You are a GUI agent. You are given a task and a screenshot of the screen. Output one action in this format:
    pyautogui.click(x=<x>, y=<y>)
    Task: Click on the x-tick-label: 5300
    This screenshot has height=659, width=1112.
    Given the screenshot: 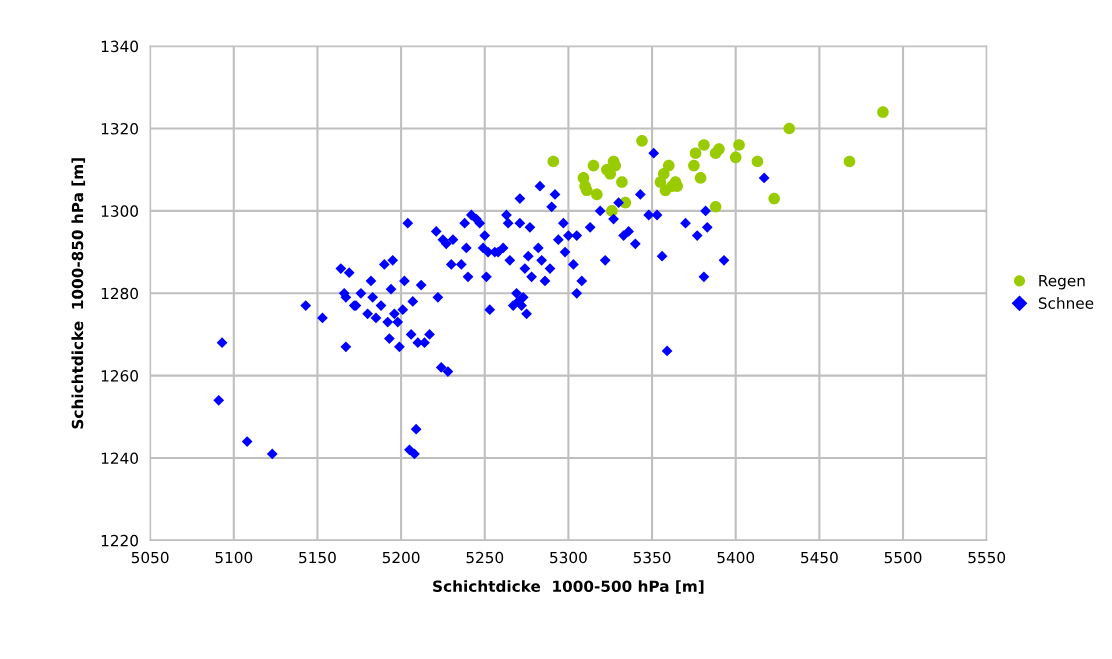 What is the action you would take?
    pyautogui.click(x=568, y=557)
    